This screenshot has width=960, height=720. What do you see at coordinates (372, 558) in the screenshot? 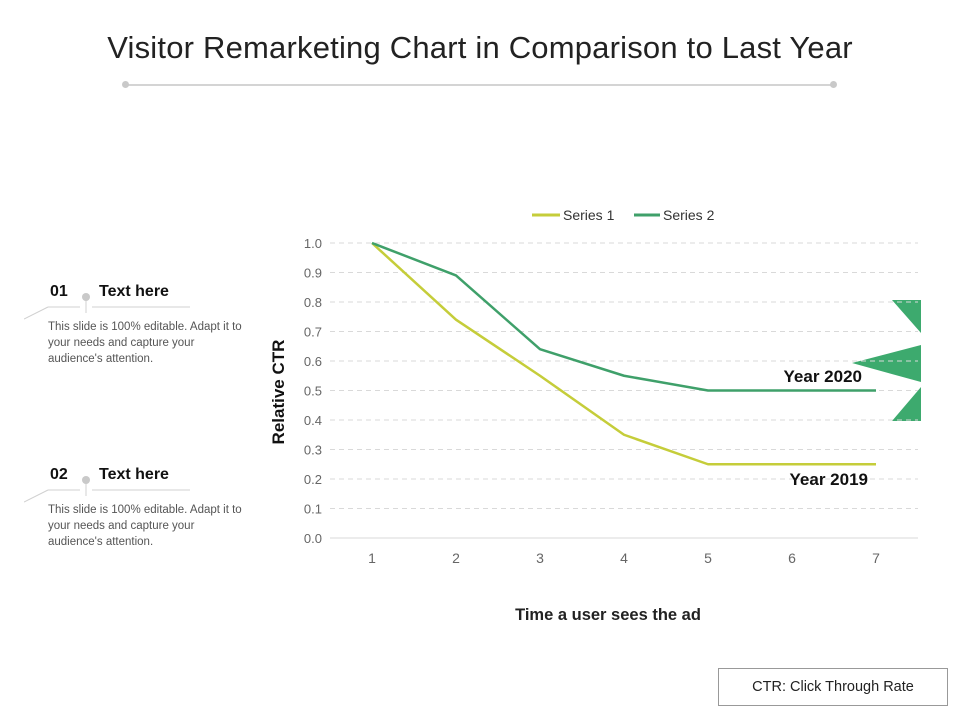
I see `x-tick-label: 1` at bounding box center [372, 558].